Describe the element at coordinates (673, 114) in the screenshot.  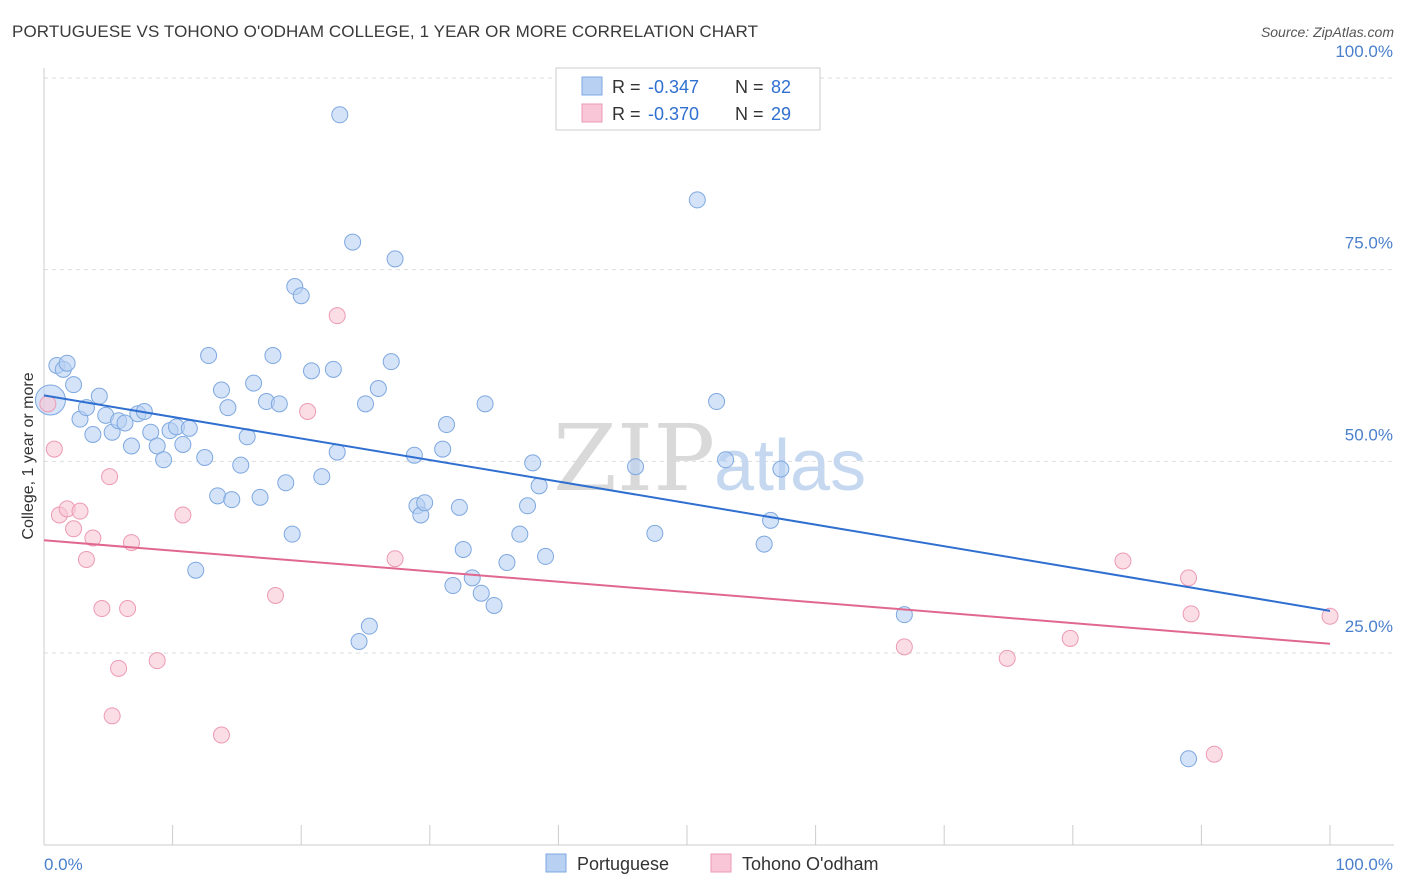
I see `legend-r-value-2: -0.370` at that location.